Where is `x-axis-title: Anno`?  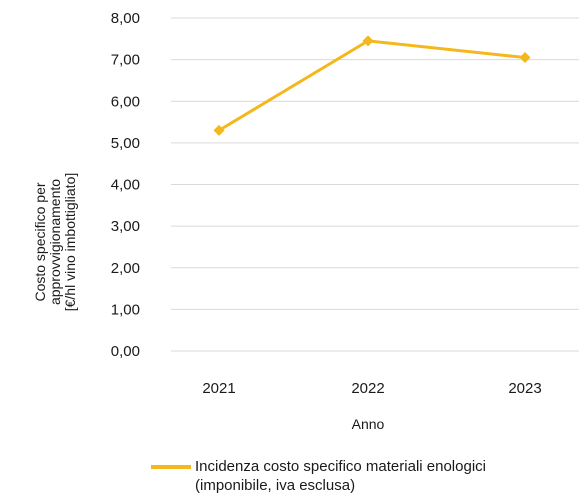 x-axis-title: Anno is located at coordinates (368, 424).